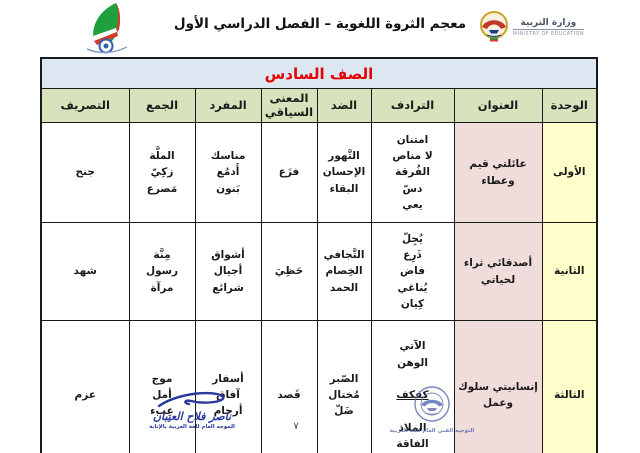 The width and height of the screenshot is (640, 453). What do you see at coordinates (498, 271) in the screenshot?
I see `cell-title: أصدقائي ثراء لحياتي` at bounding box center [498, 271].